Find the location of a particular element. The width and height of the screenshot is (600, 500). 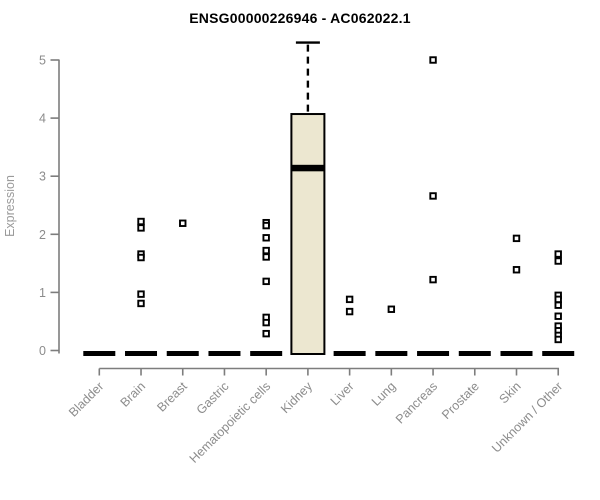

x-axis-label: Bladder is located at coordinates (86, 399).